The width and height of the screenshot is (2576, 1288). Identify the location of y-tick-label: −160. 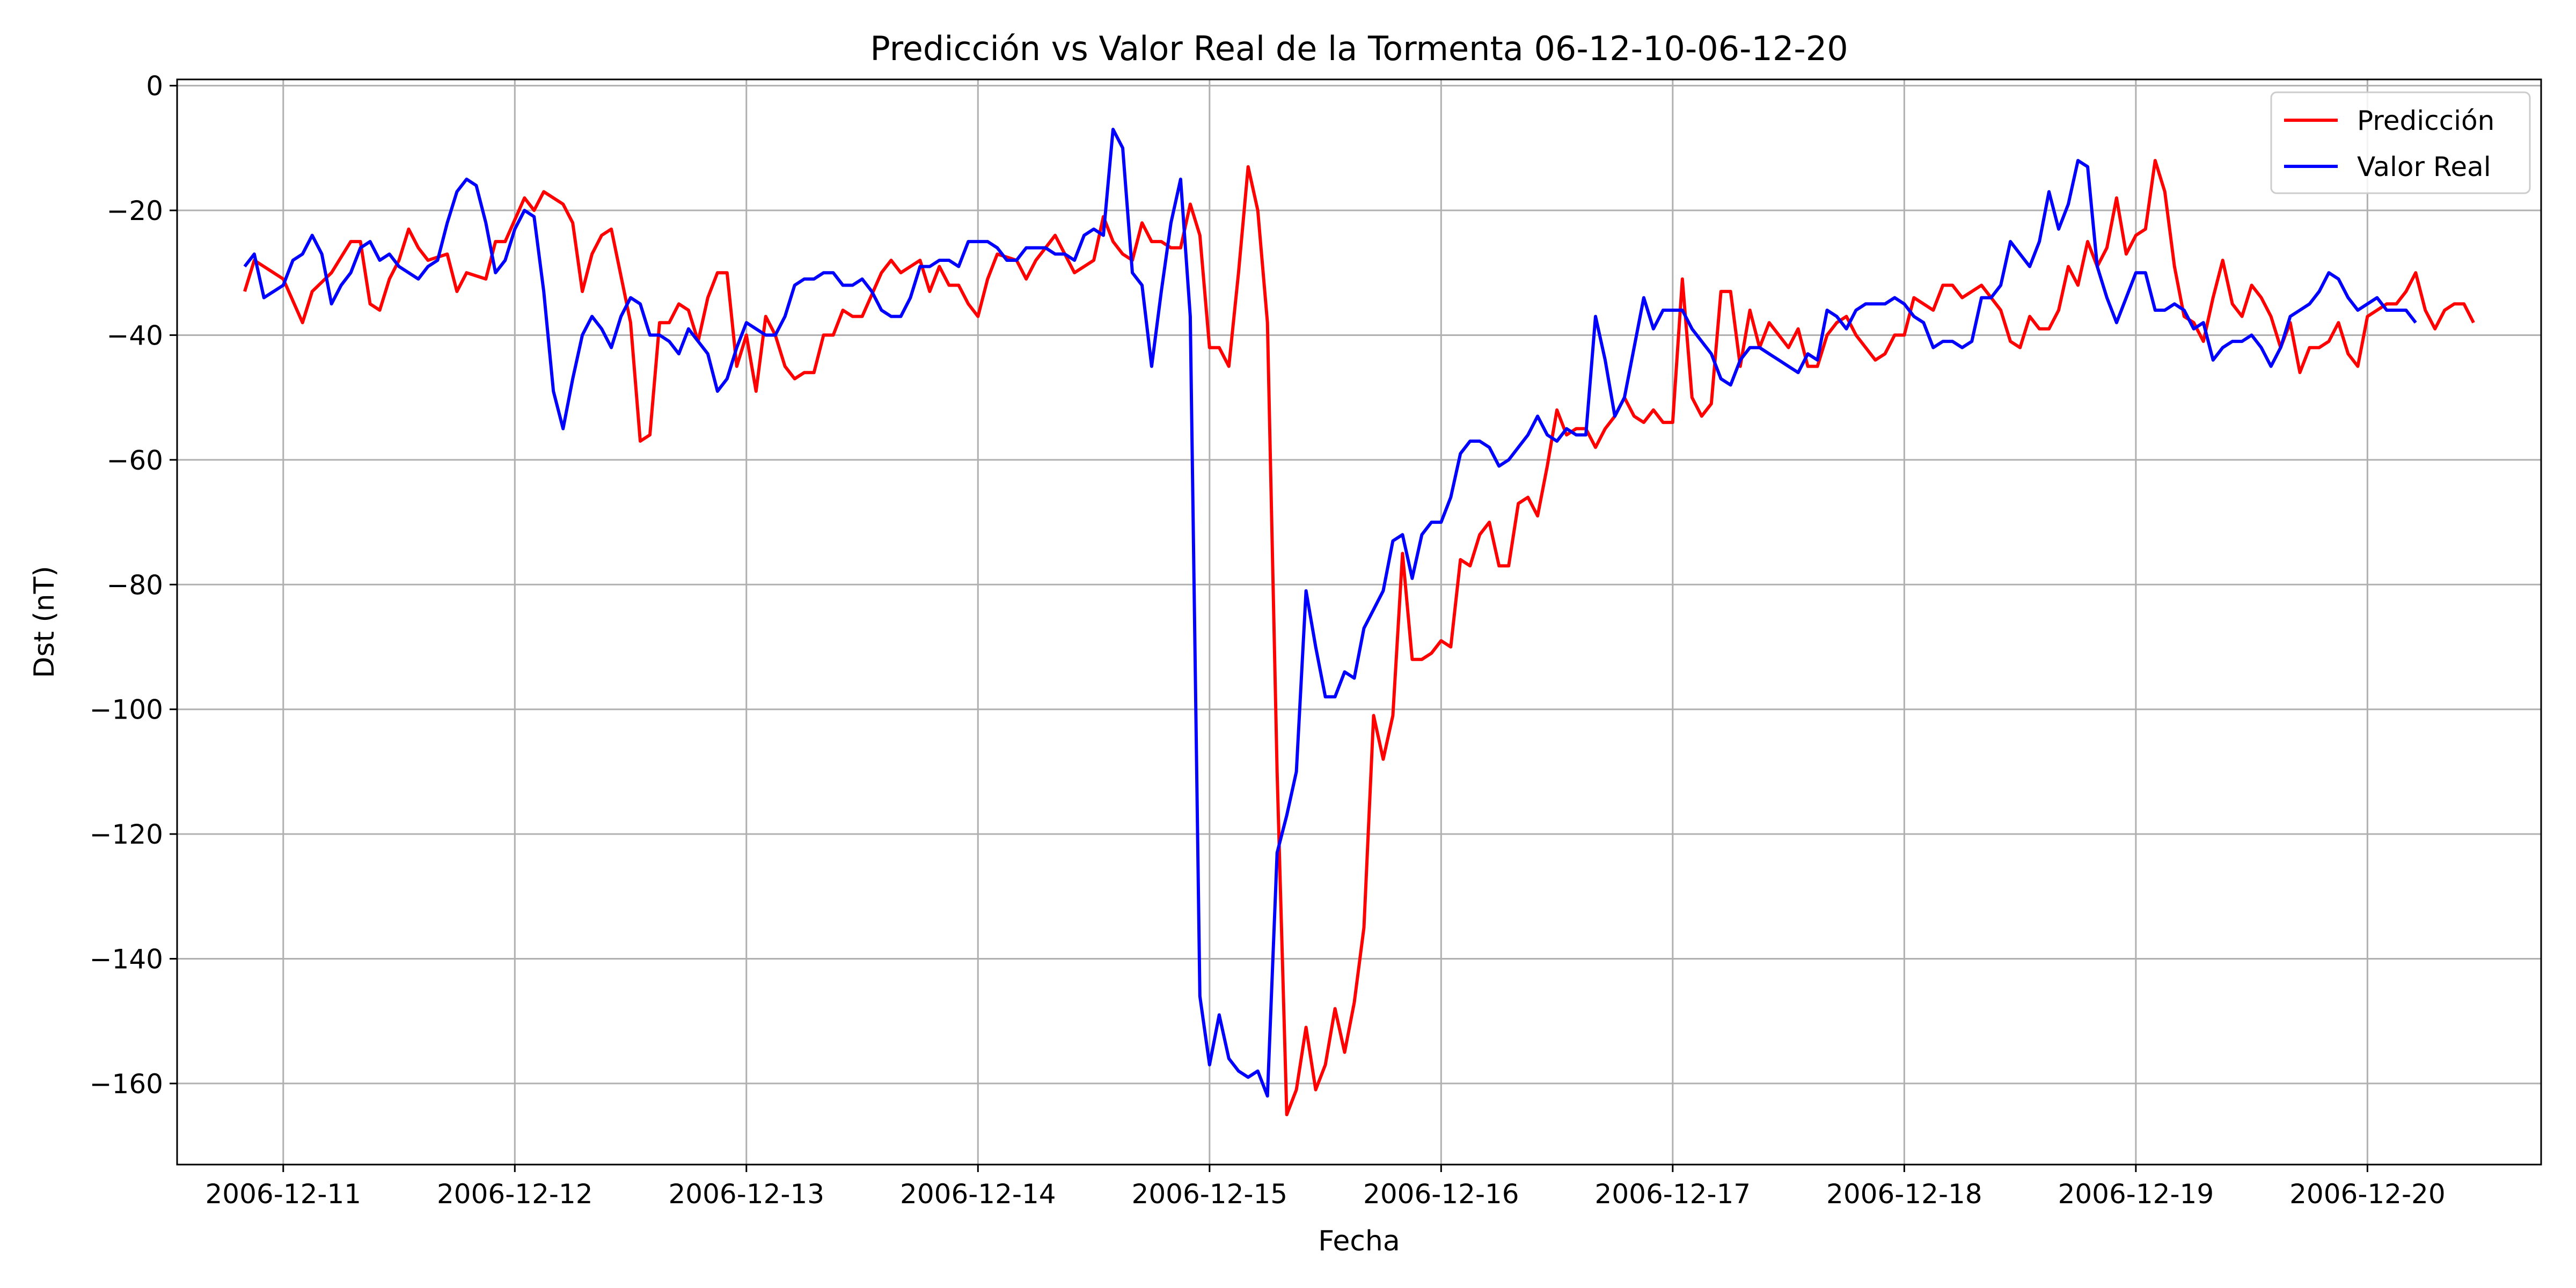
(126, 1084).